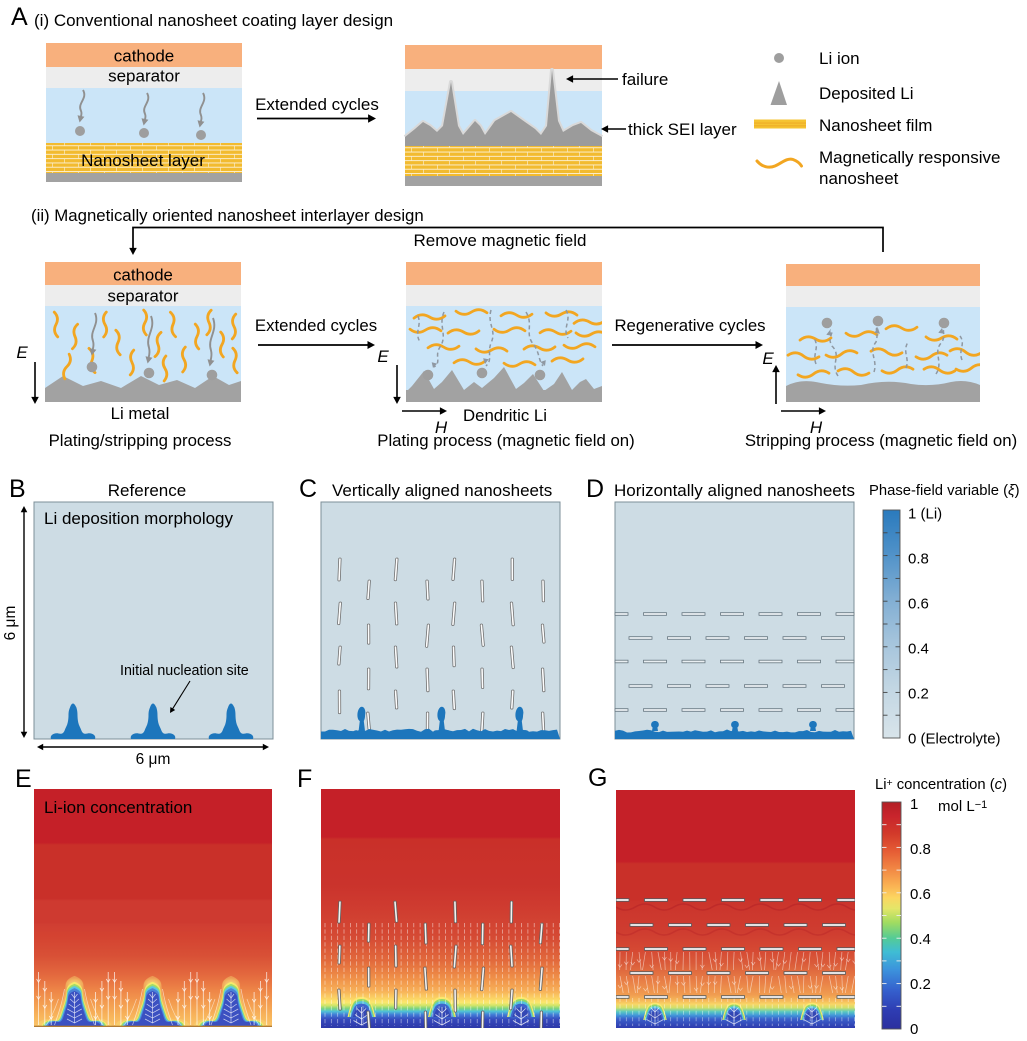  What do you see at coordinates (143, 160) in the screenshot?
I see `svg-text: Nanosheet layer` at bounding box center [143, 160].